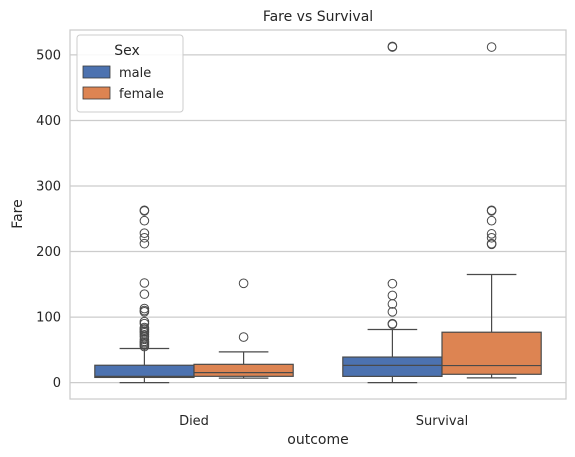 The width and height of the screenshot is (575, 457). I want to click on y-tick-label: 400, so click(48, 121).